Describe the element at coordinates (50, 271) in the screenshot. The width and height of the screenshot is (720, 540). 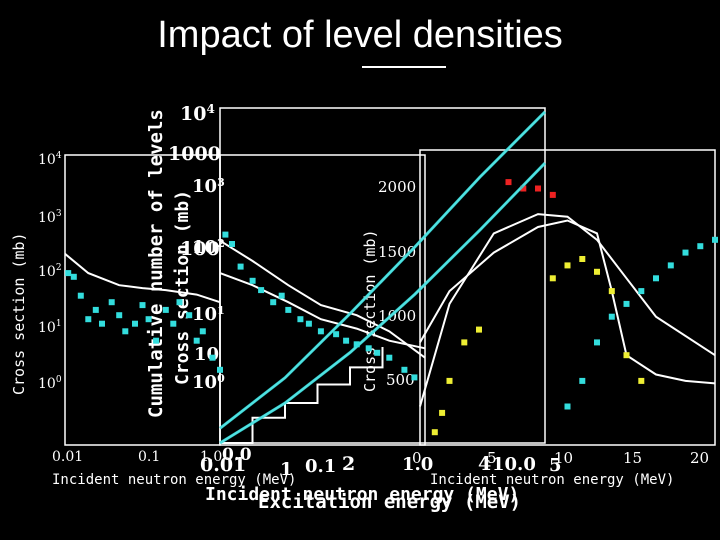
I see `panel-a-ytick: 10²` at that location.